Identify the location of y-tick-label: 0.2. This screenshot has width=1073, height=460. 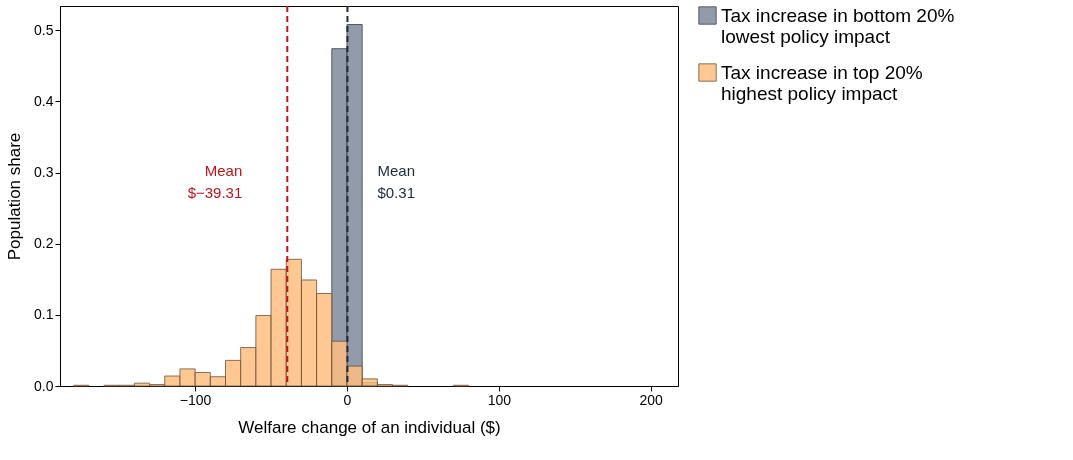
(44, 243).